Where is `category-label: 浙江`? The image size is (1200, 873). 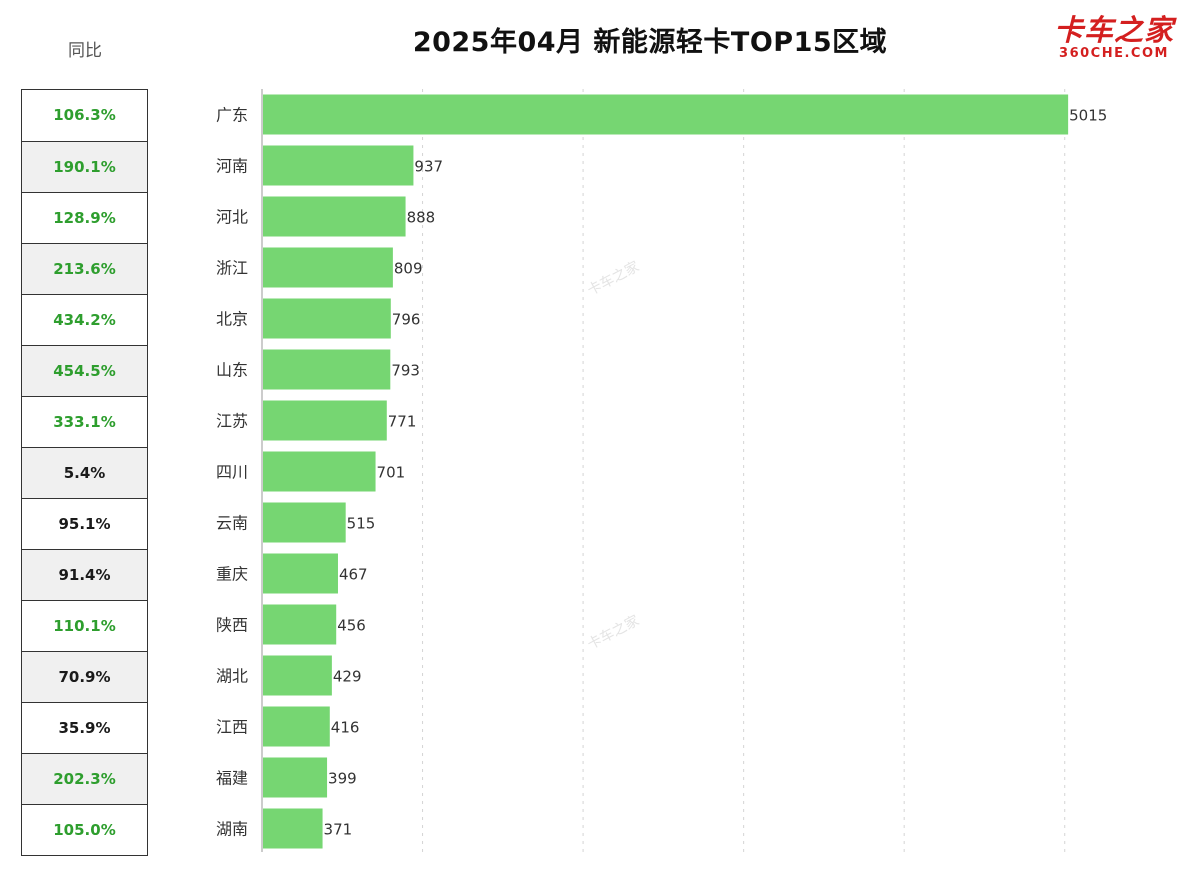
category-label: 浙江 is located at coordinates (232, 268).